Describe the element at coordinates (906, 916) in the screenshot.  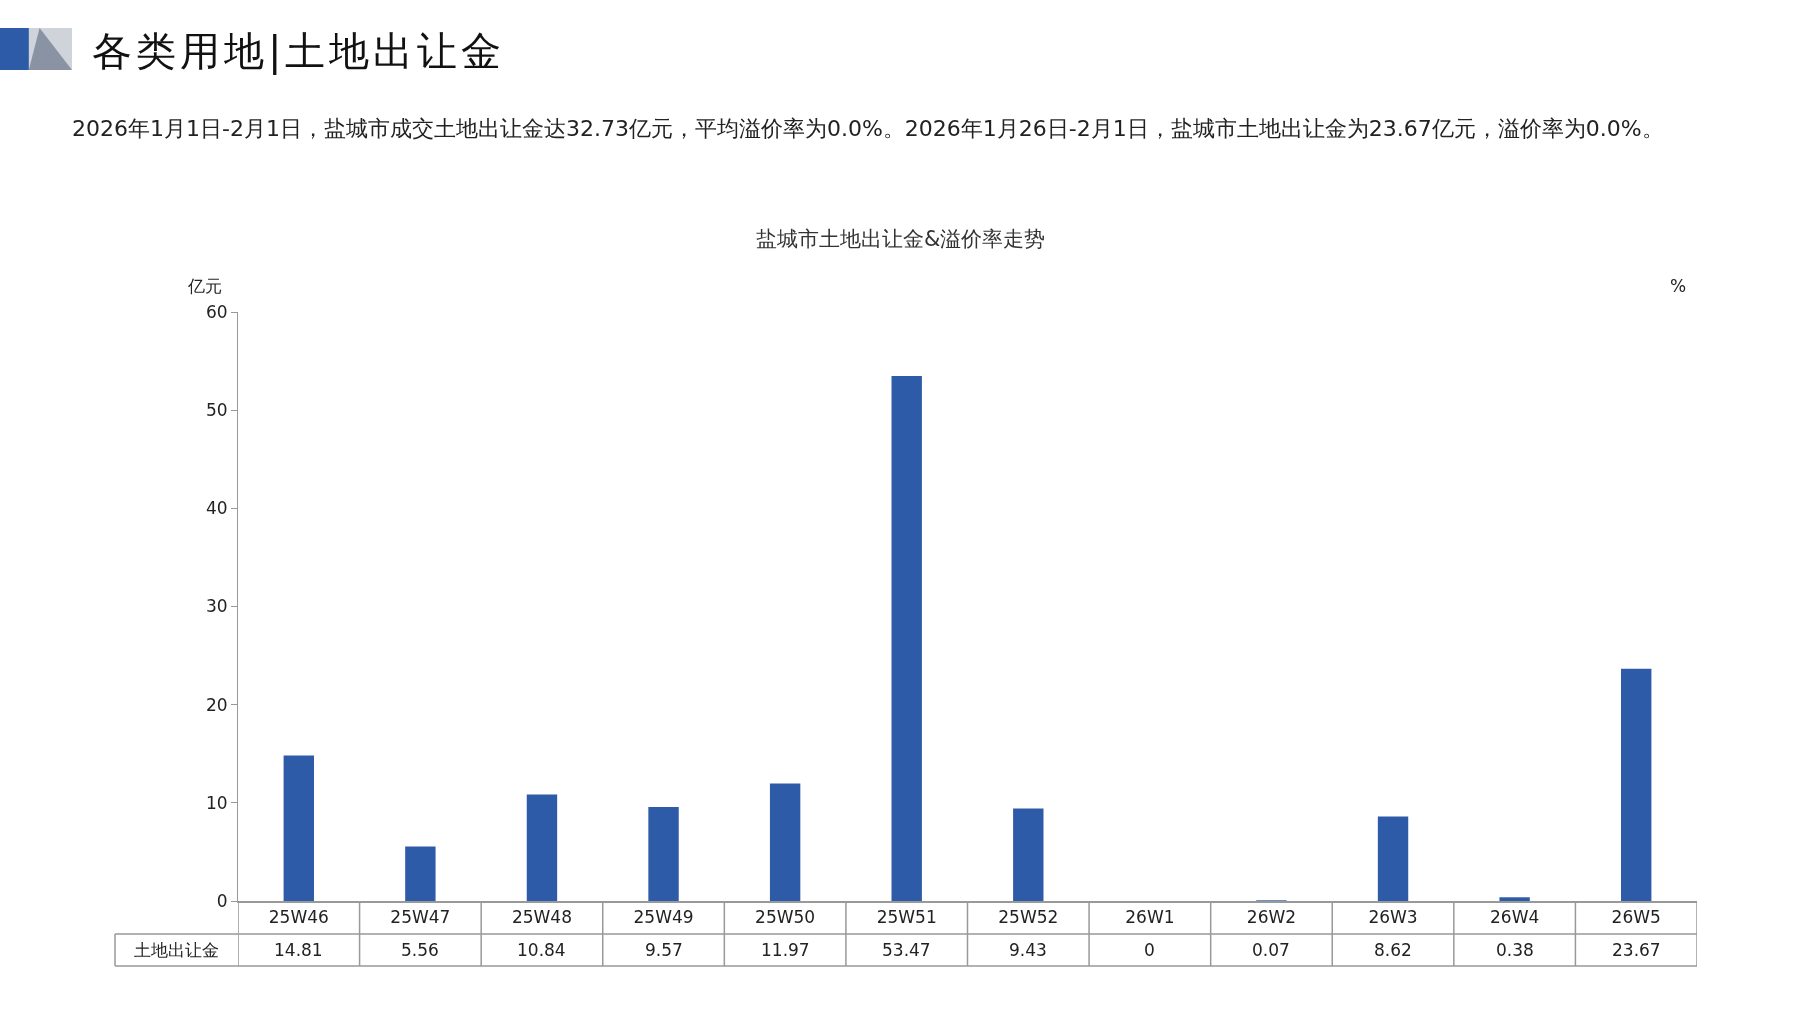
I see `x-tick-label: 25W51` at that location.